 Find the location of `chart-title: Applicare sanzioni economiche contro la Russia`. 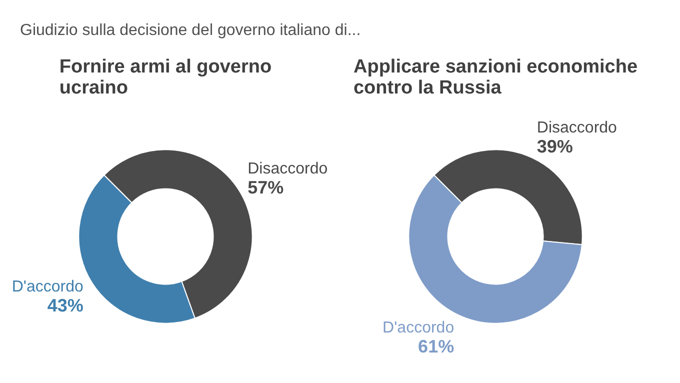

chart-title: Applicare sanzioni economiche contro la Russia is located at coordinates (495, 77).